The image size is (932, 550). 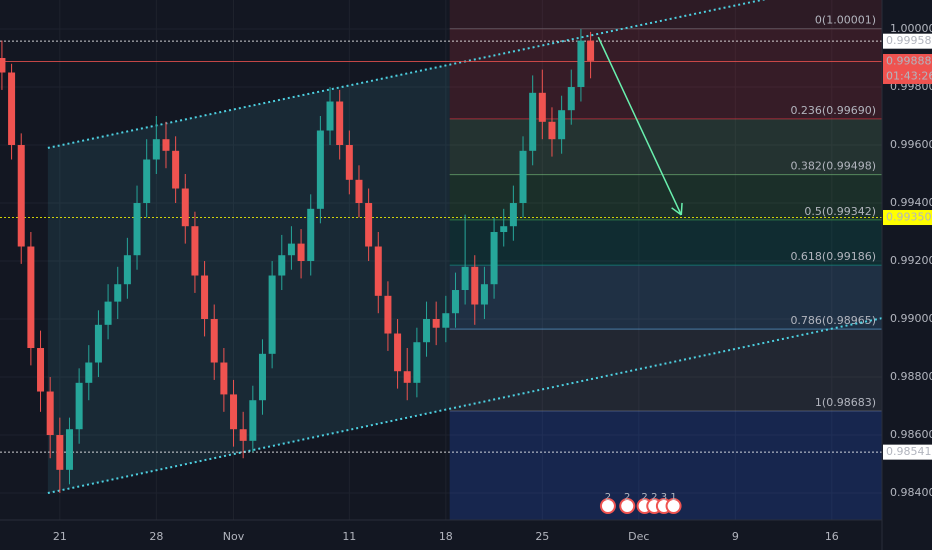 What do you see at coordinates (234, 536) in the screenshot?
I see `x-tick-label: Nov` at bounding box center [234, 536].